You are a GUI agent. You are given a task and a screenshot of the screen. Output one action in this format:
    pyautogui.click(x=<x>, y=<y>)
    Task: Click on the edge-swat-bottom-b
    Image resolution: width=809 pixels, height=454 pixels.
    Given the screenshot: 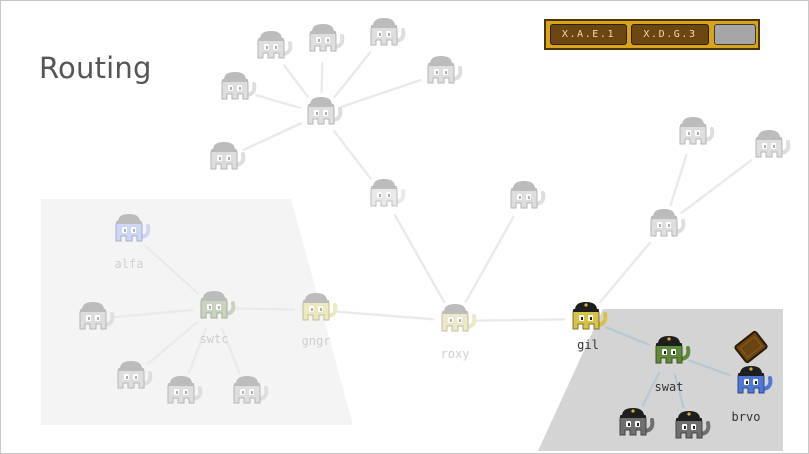 What is the action you would take?
    pyautogui.click(x=679, y=390)
    